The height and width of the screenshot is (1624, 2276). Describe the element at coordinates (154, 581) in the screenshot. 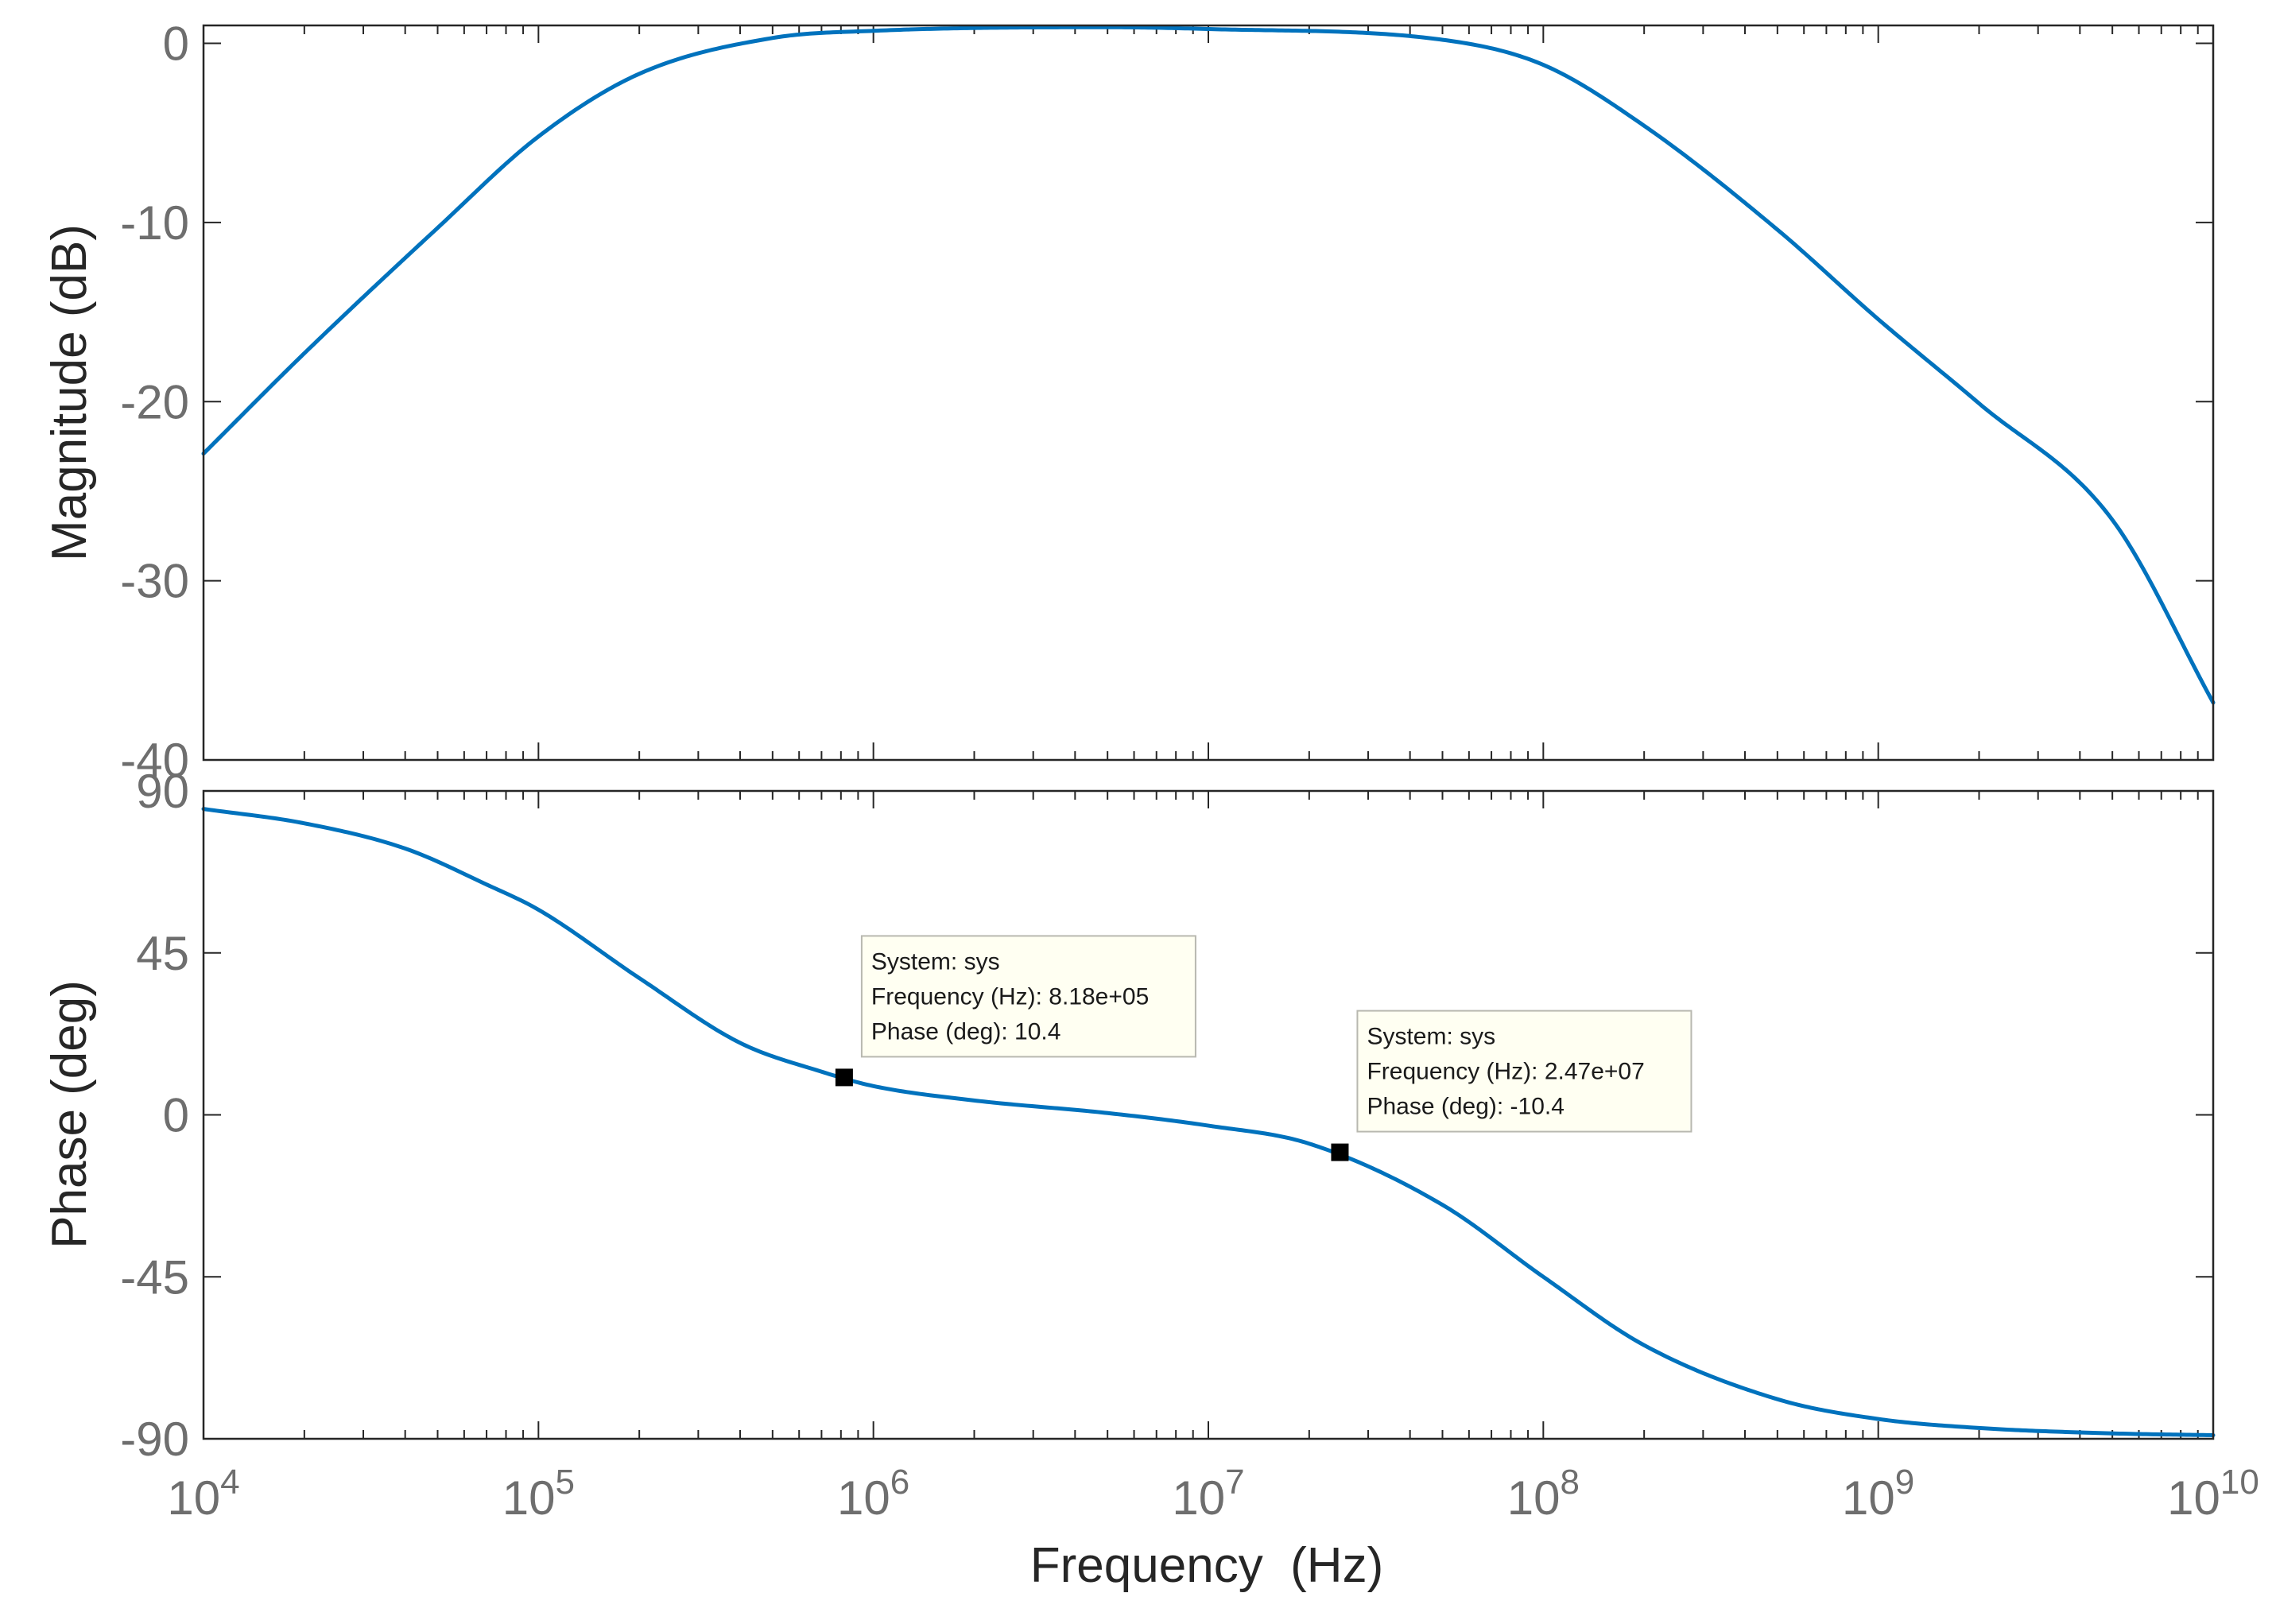

I see `y-tick-label: -30` at that location.